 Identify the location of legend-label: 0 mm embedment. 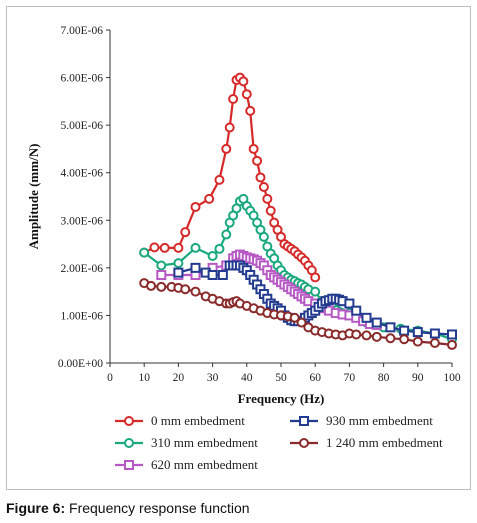
(198, 420).